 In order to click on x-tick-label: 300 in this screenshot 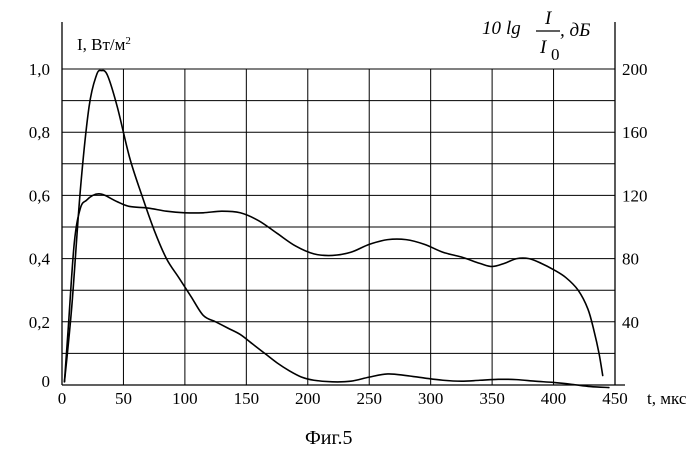, I will do `click(431, 398)`.